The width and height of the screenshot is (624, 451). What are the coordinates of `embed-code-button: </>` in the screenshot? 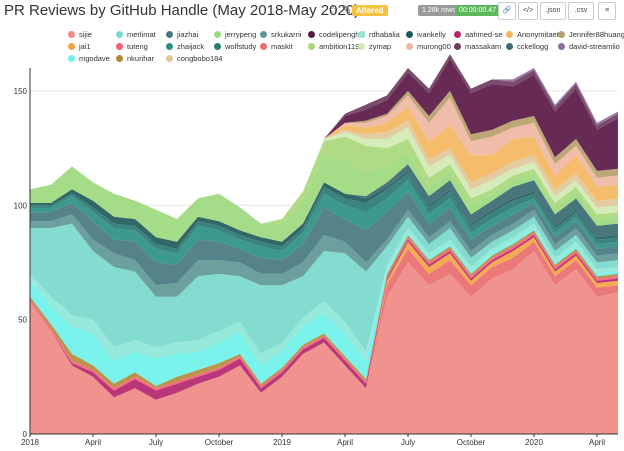 It's located at (528, 11).